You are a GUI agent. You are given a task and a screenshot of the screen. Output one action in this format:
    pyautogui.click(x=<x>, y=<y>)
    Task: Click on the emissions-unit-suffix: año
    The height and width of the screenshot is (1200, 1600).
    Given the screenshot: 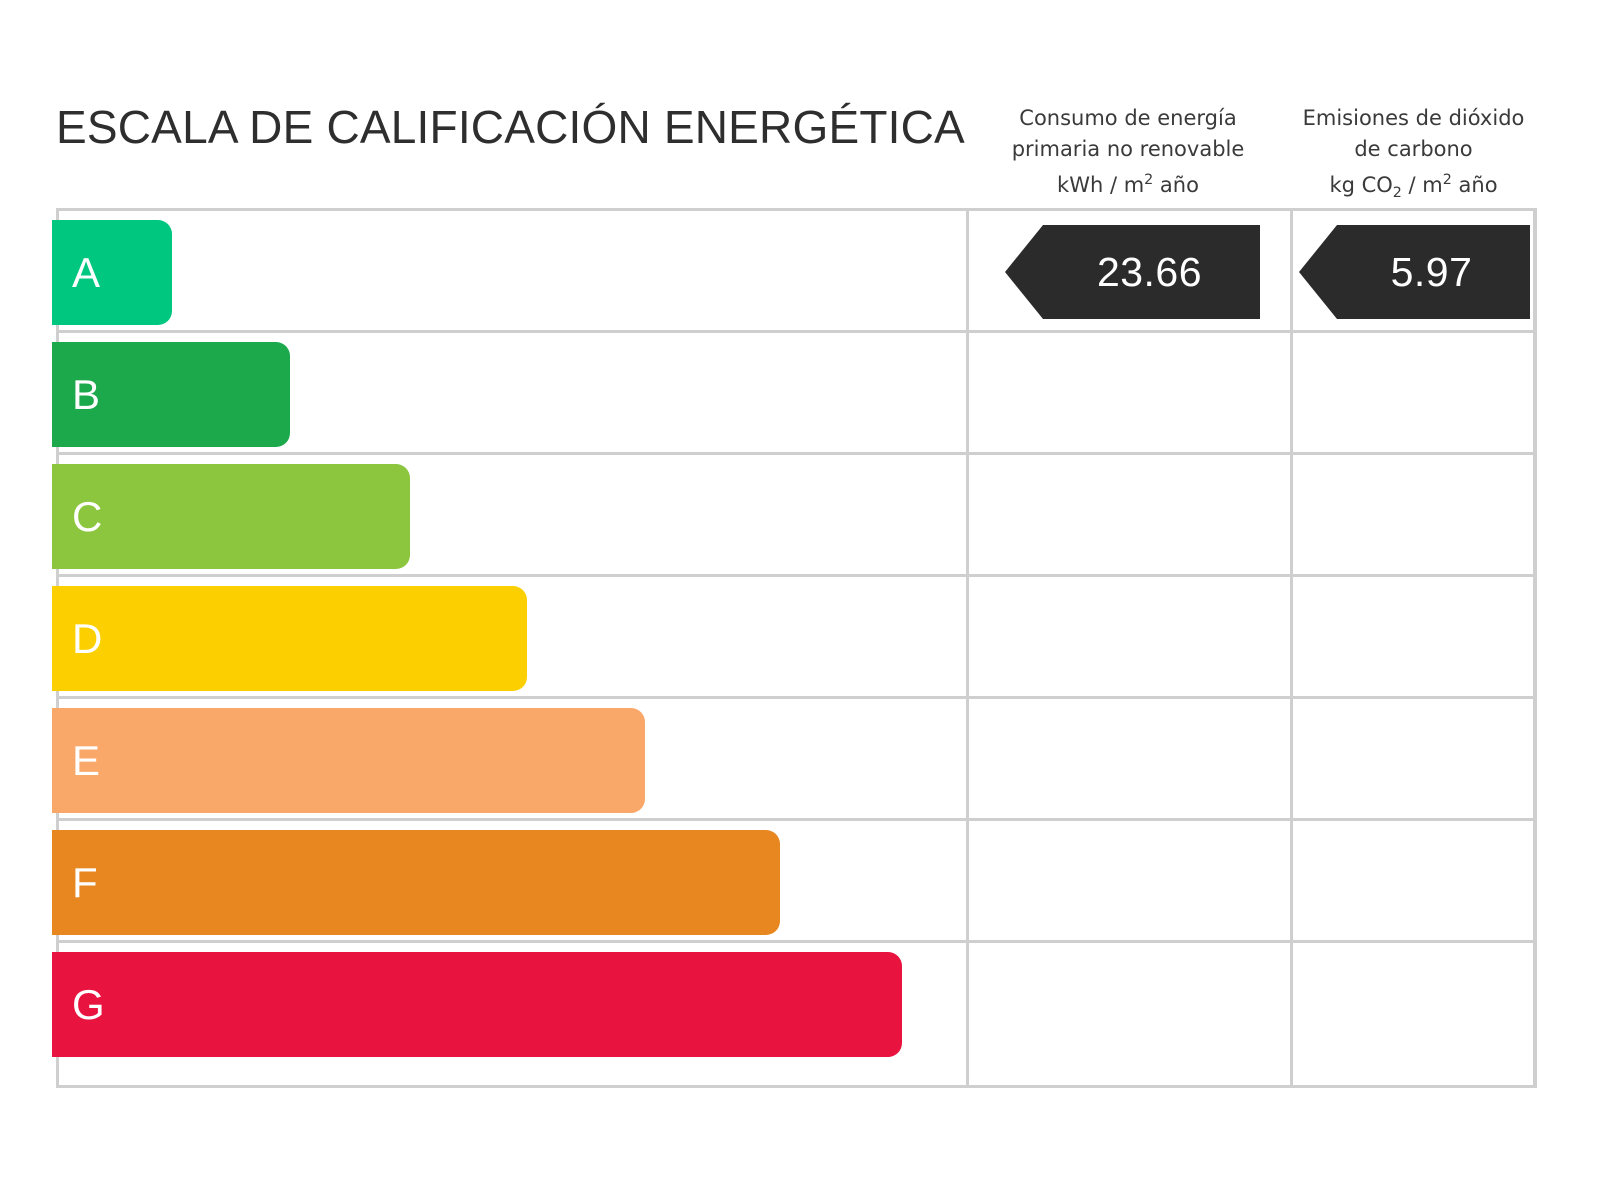 What is the action you would take?
    pyautogui.click(x=1474, y=185)
    